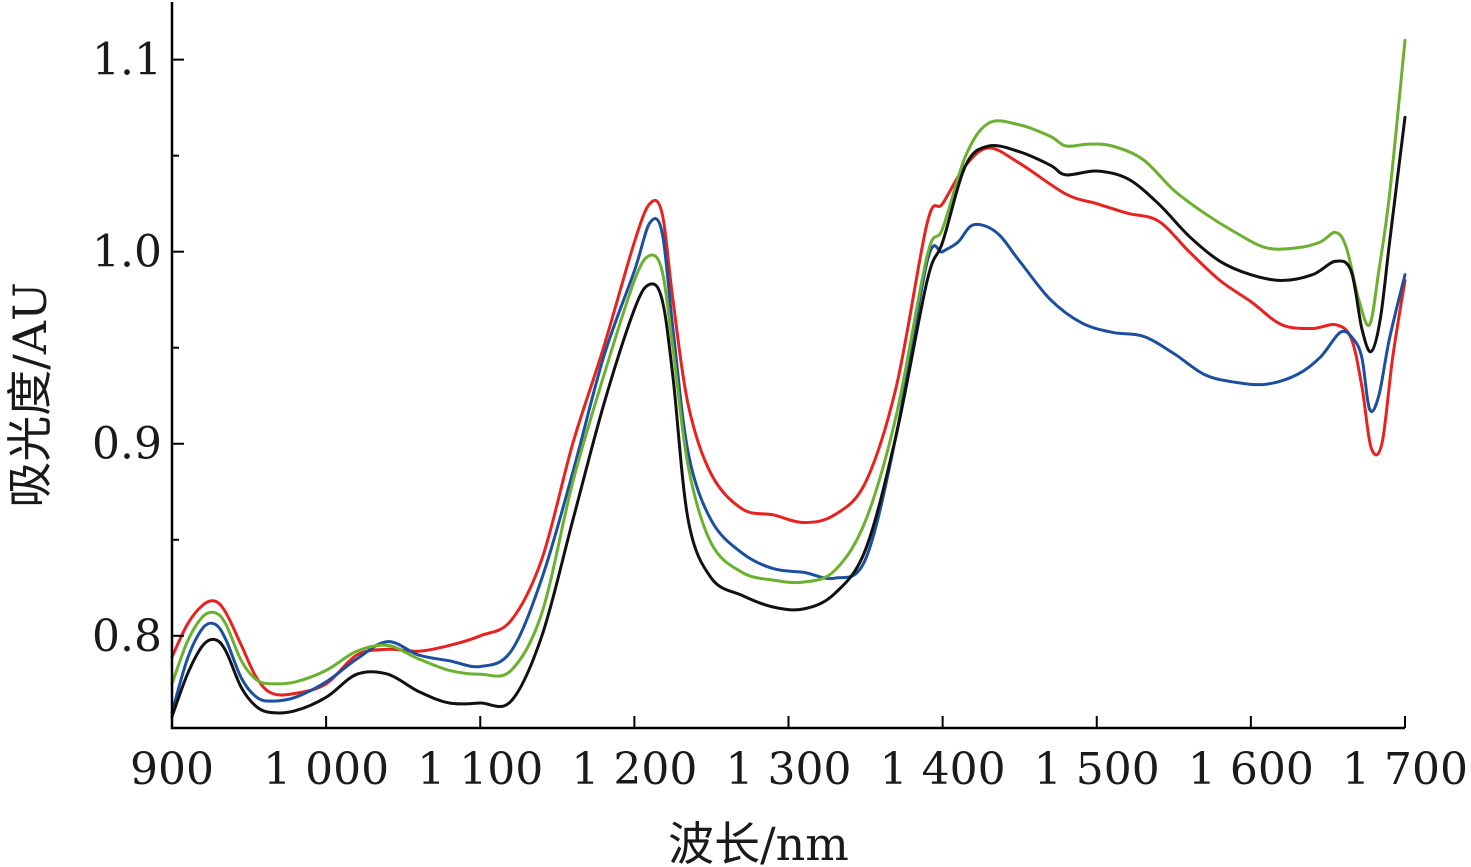 This screenshot has height=867, width=1471. I want to click on x-tick-label: 1 100, so click(480, 769).